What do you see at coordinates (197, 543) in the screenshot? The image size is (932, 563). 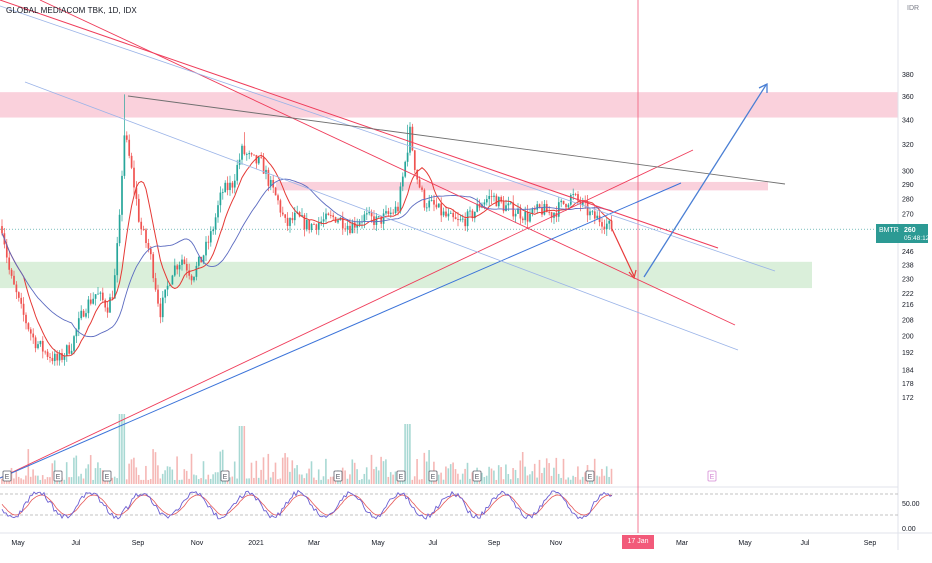 I see `time-axis-tick: Nov` at bounding box center [197, 543].